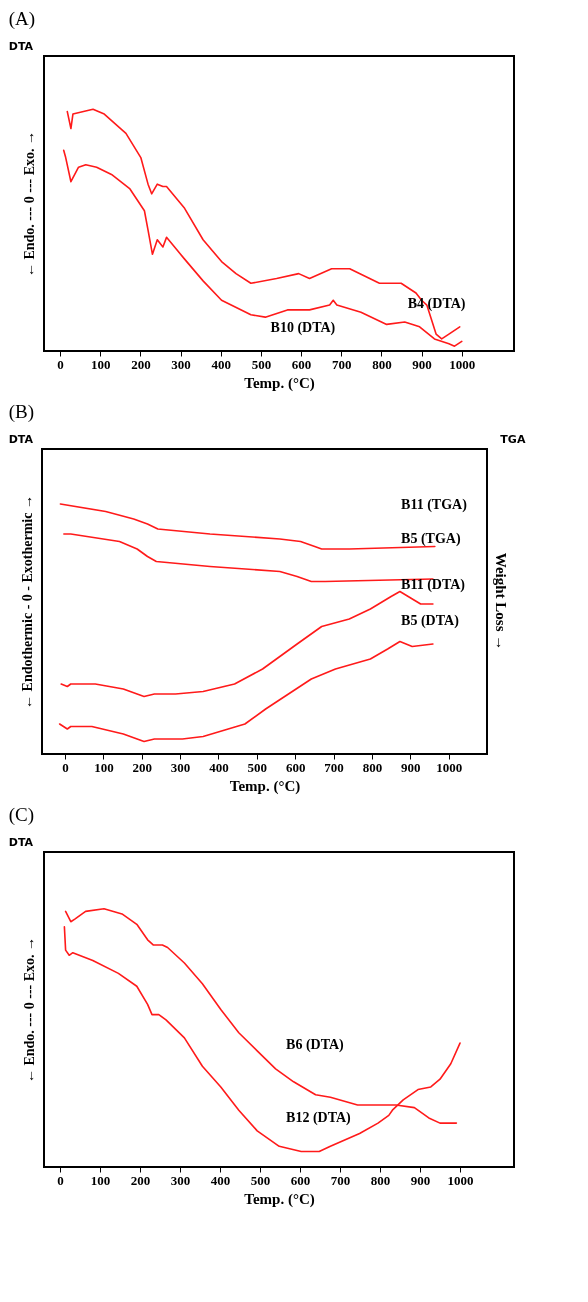 The height and width of the screenshot is (1302, 588). What do you see at coordinates (21, 814) in the screenshot?
I see `chart-title: (C)` at bounding box center [21, 814].